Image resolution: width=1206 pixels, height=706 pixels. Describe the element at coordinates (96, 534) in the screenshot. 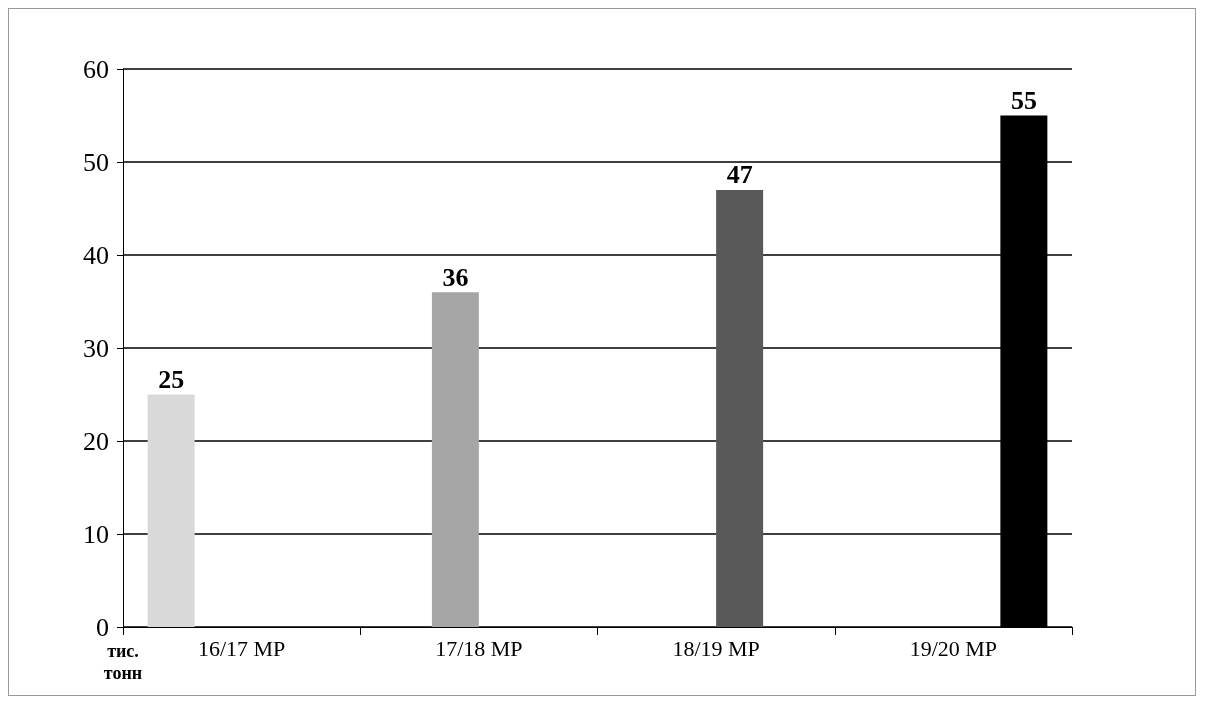

I see `y-tick-label: 10` at that location.